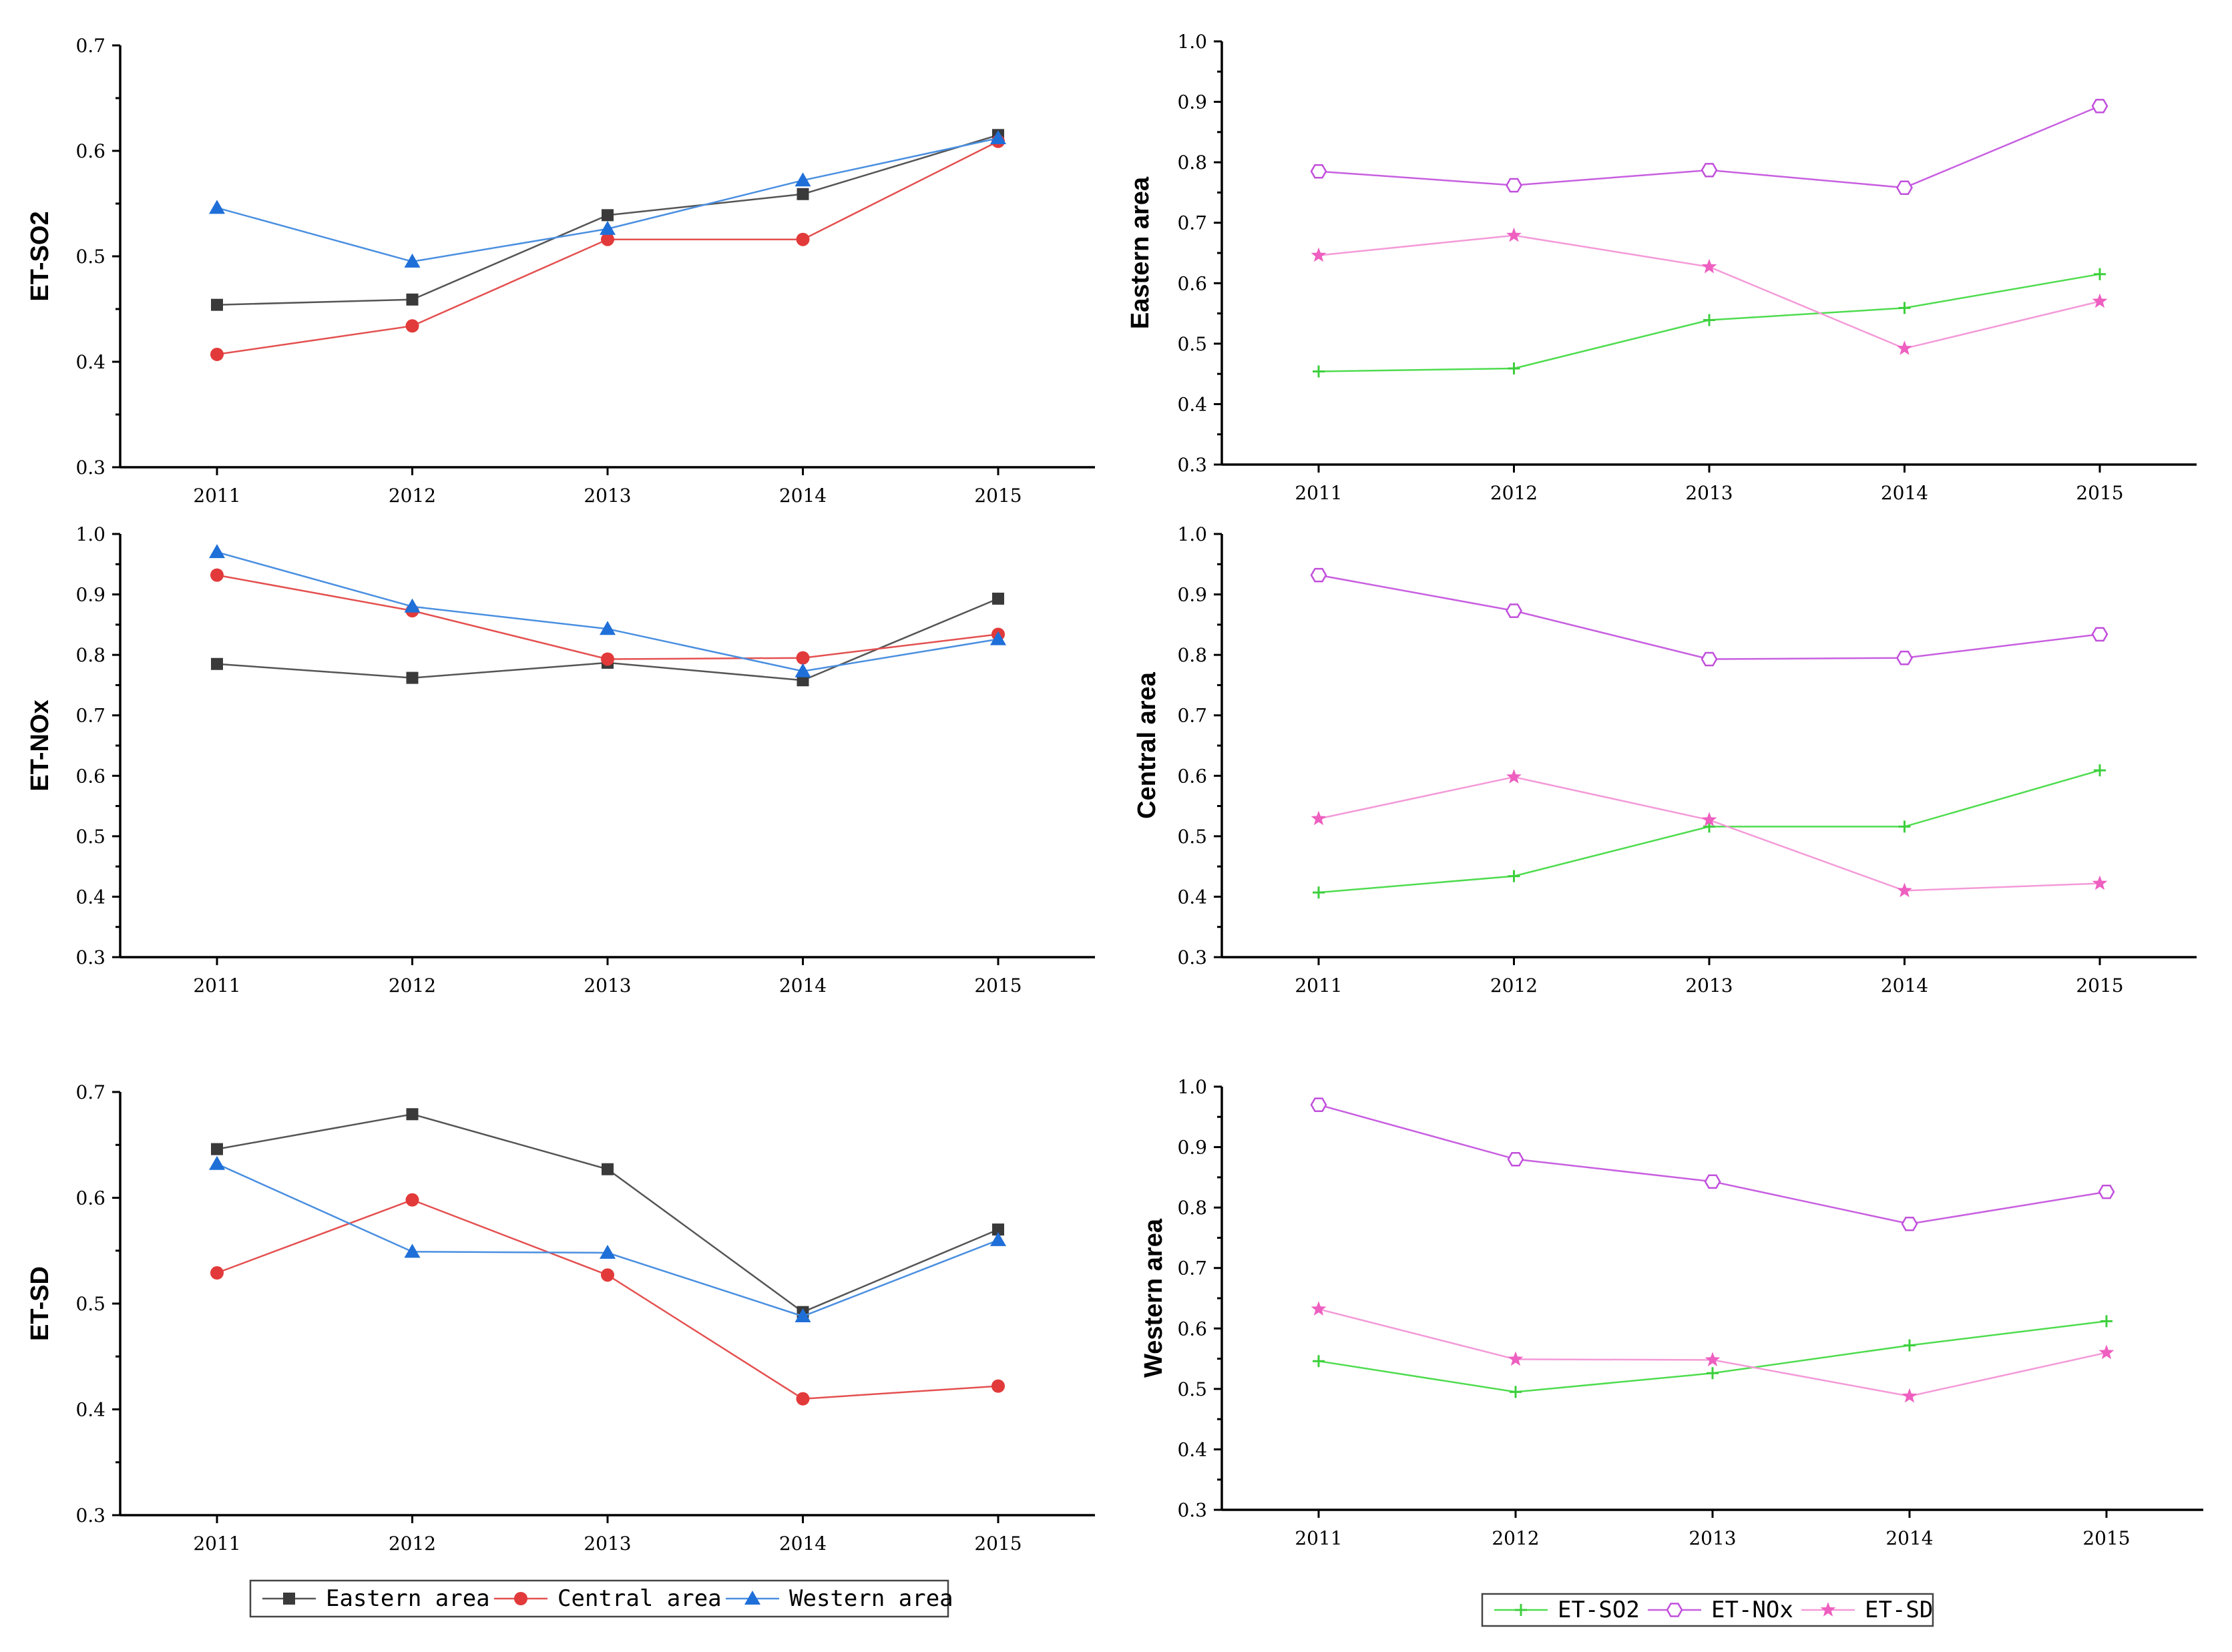 The width and height of the screenshot is (2232, 1652). I want to click on data-point-eastern-area-2013, so click(608, 215).